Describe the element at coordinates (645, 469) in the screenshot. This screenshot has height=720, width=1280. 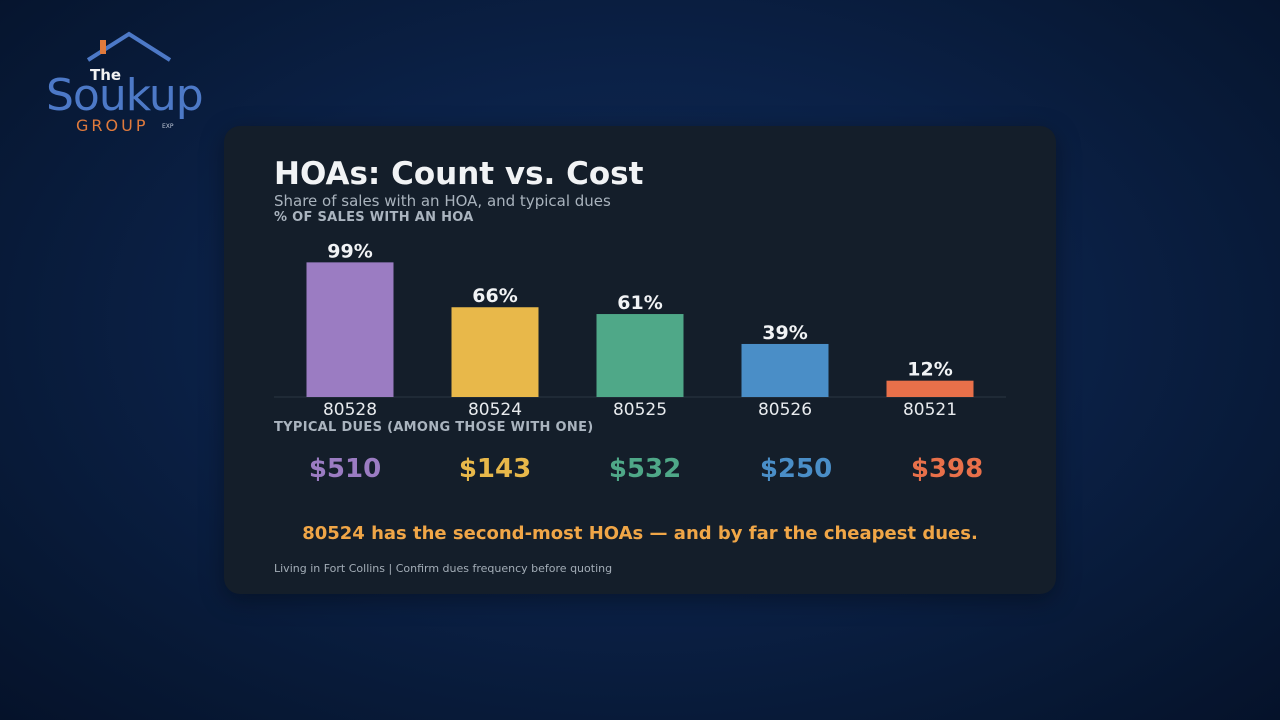
I see `dues-value-80525: $532` at that location.